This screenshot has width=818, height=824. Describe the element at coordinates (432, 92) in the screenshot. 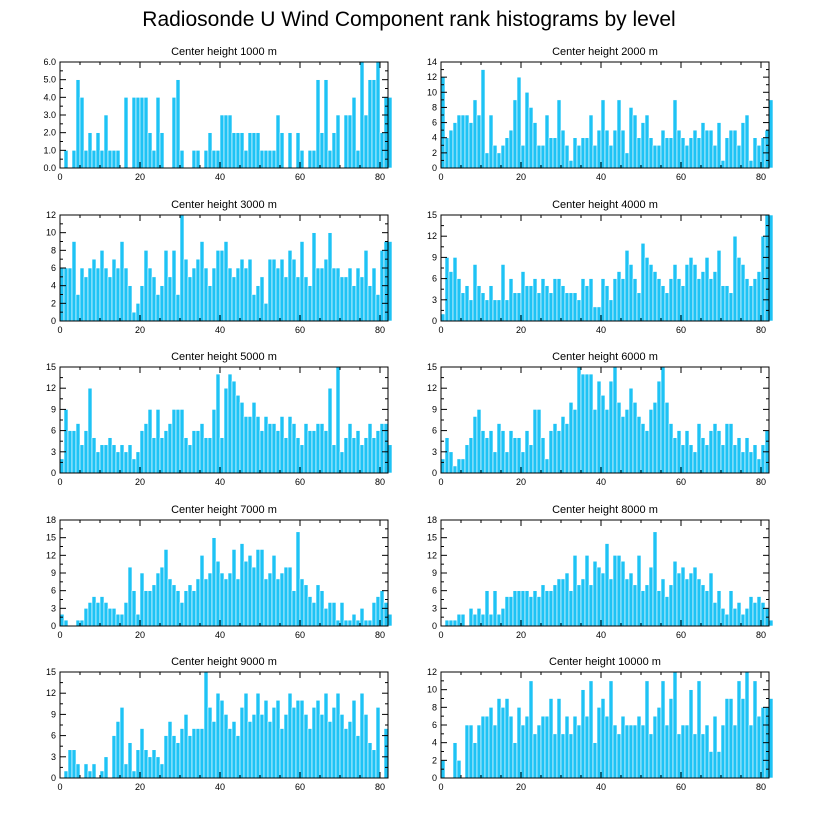

I see `y-tick-label: 10` at that location.